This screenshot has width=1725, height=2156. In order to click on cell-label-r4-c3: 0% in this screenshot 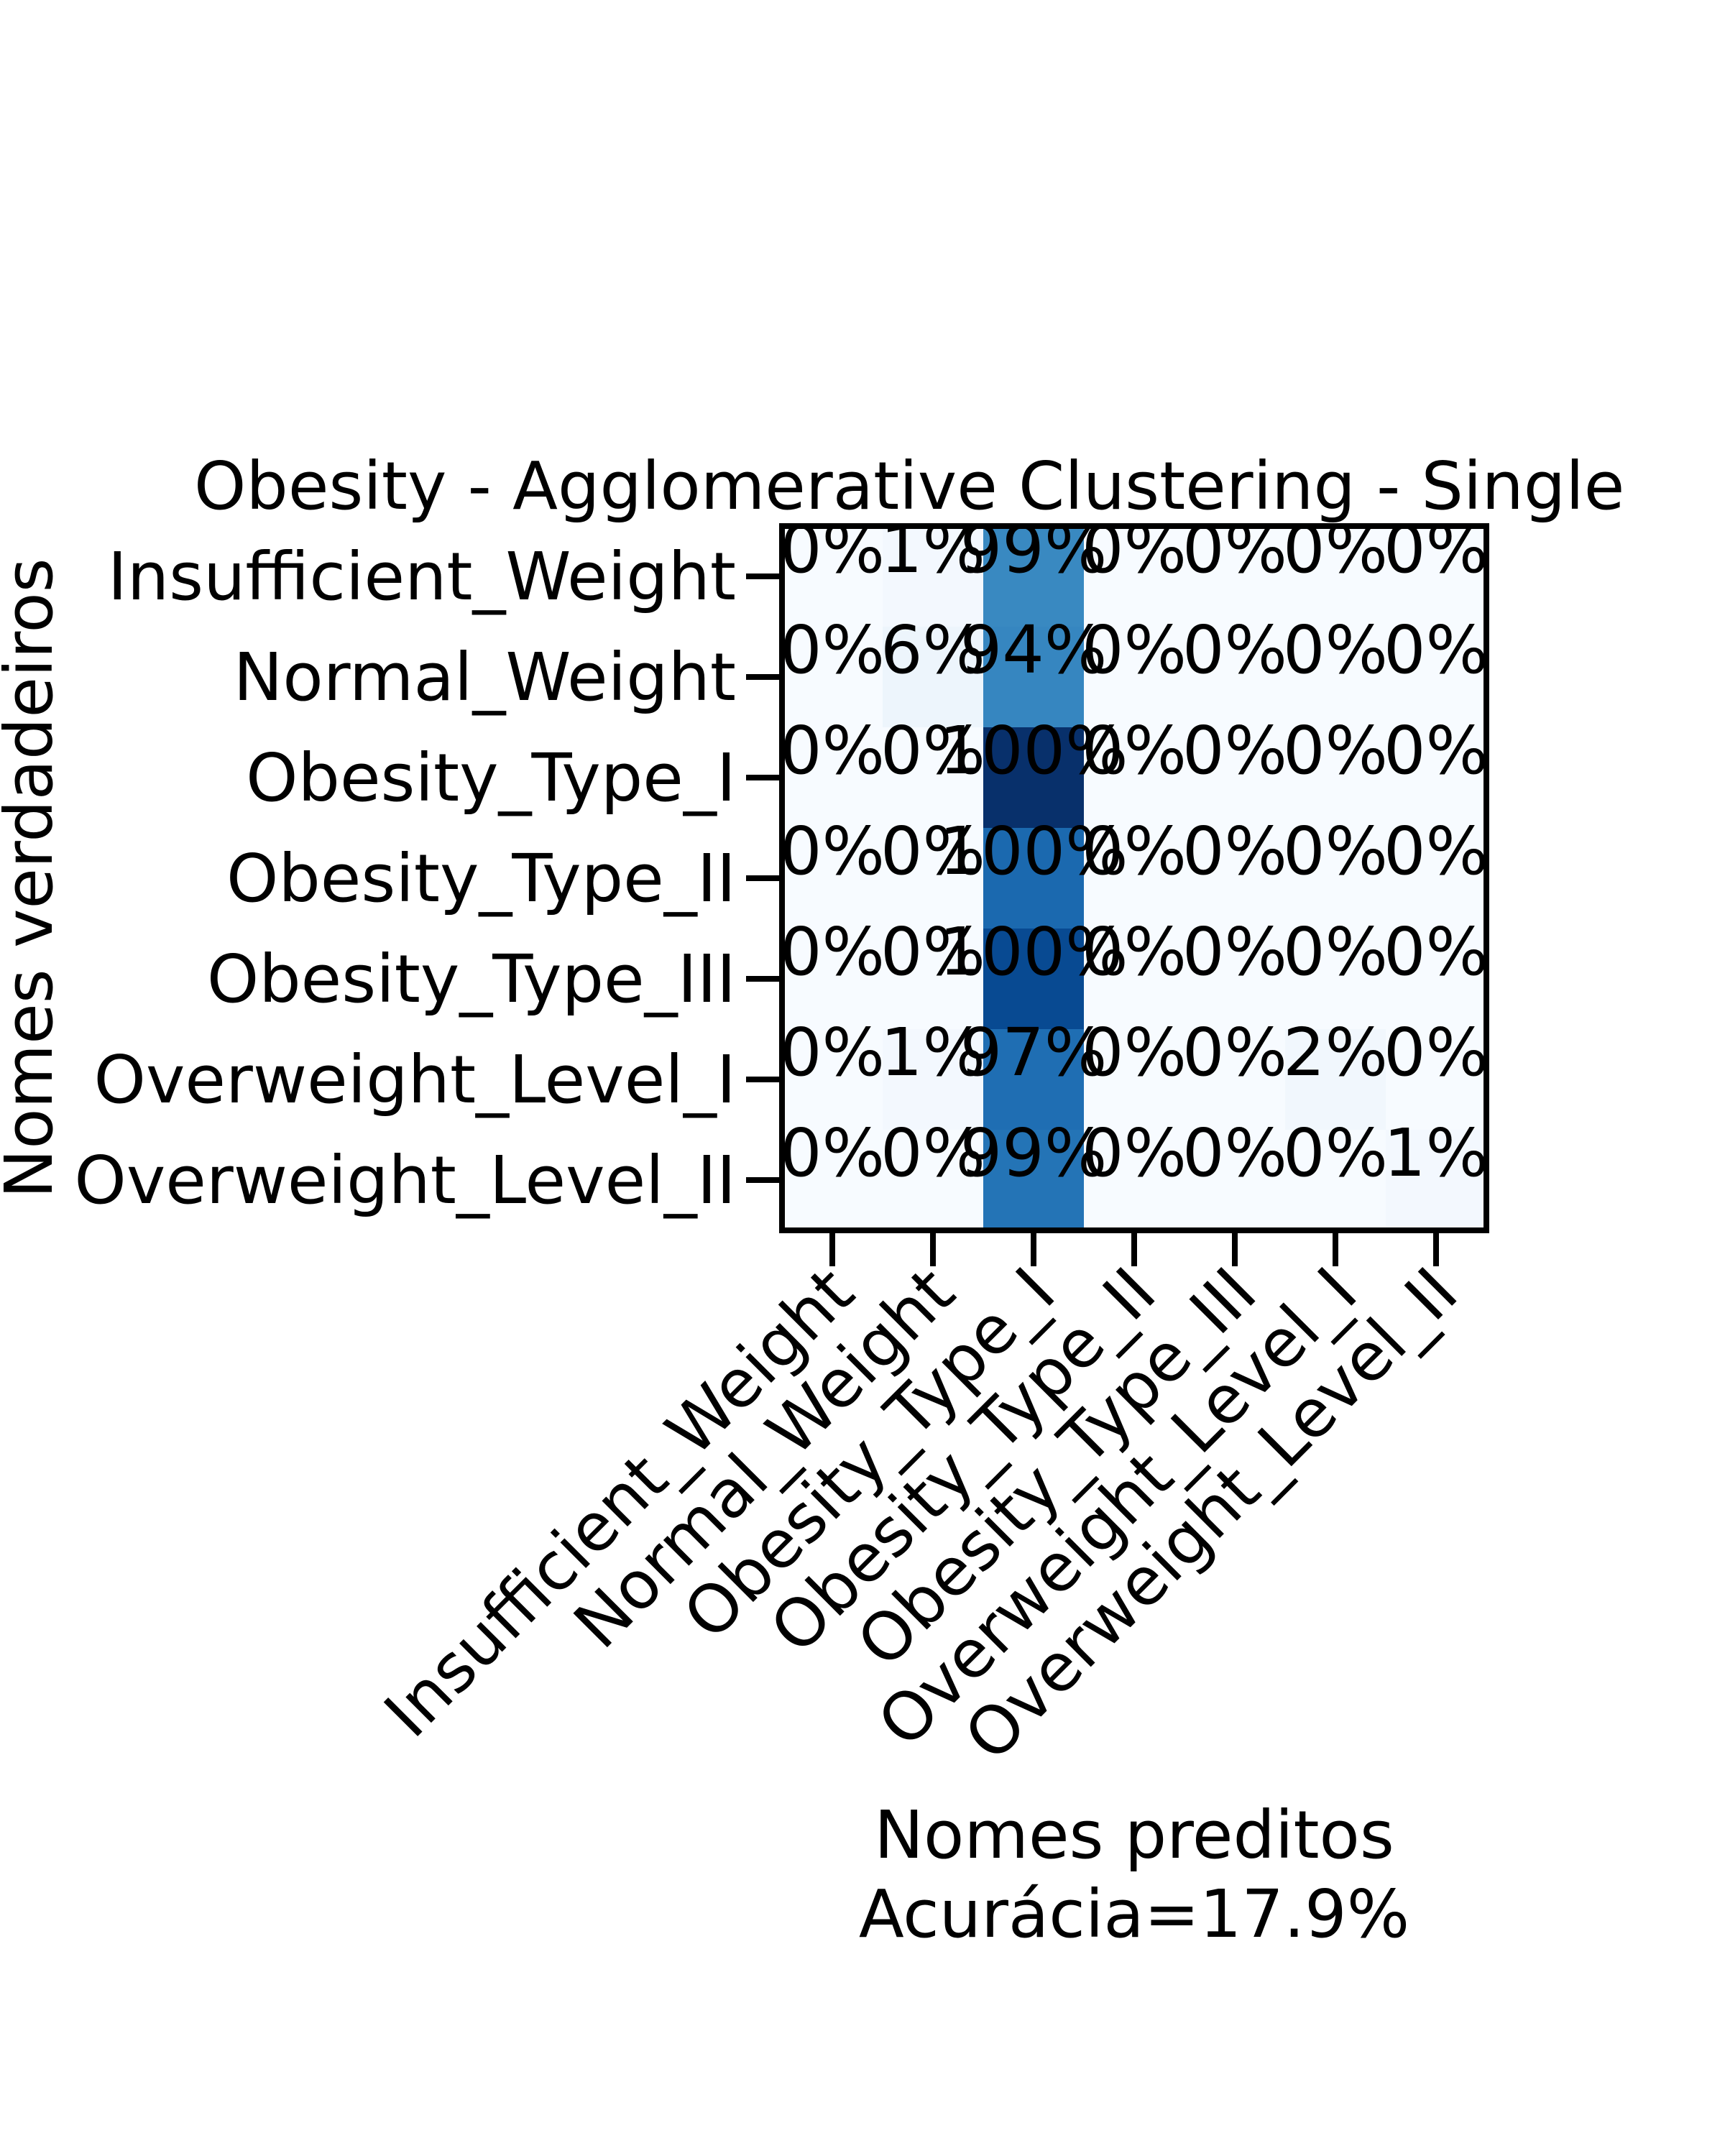, I will do `click(1134, 951)`.